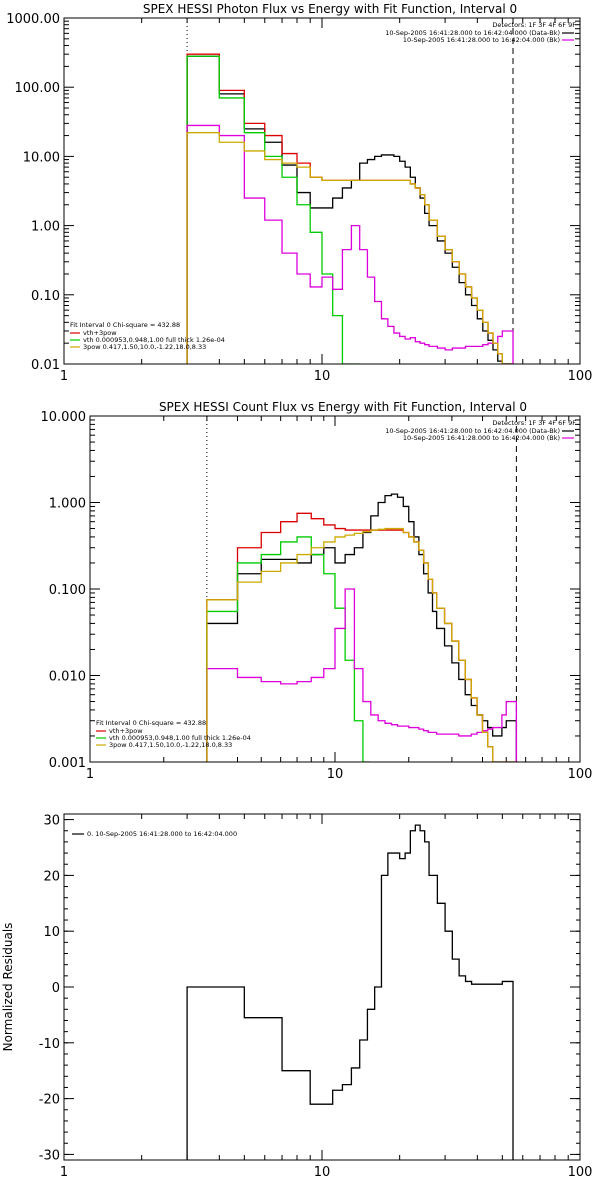 The image size is (600, 1200). Describe the element at coordinates (56, 988) in the screenshot. I see `y-tick-label: 0` at that location.